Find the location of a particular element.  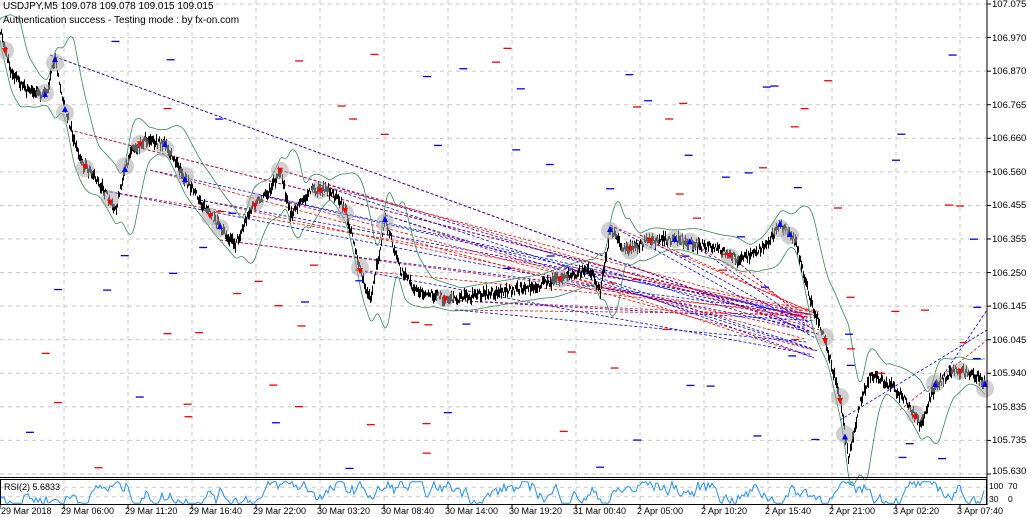

y-tick-label: 106.970 is located at coordinates (1009, 38).